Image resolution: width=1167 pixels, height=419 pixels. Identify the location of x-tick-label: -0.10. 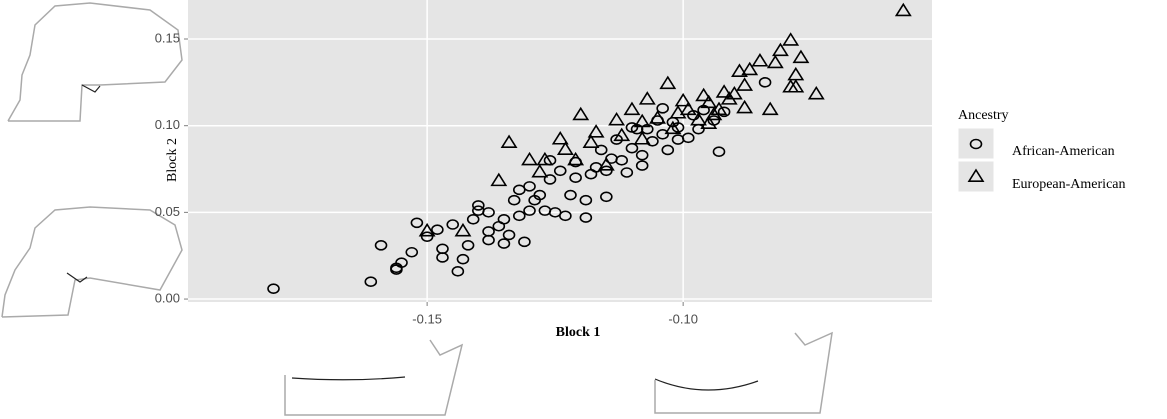
(683, 318).